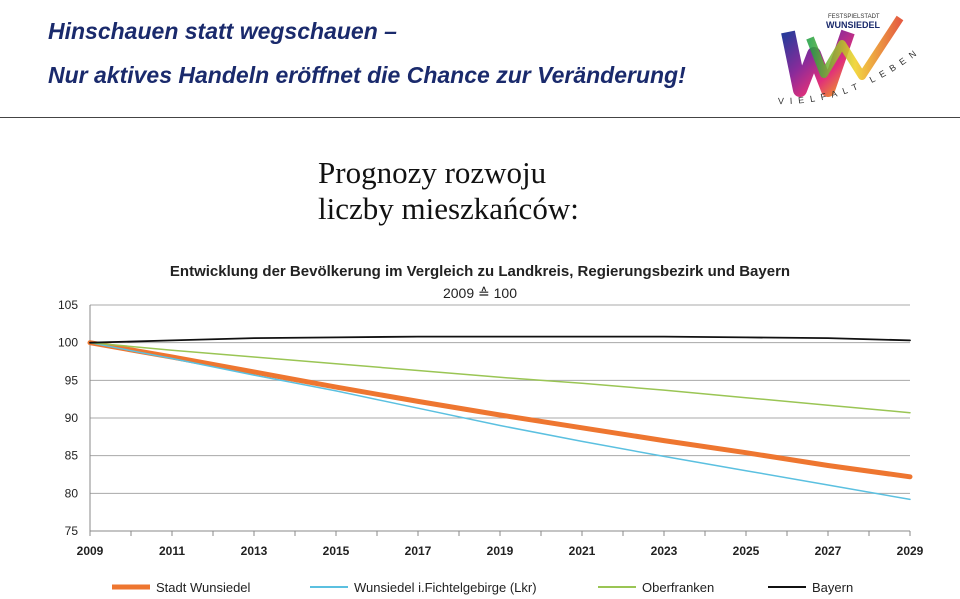 The width and height of the screenshot is (960, 599). I want to click on slide-title: Prognozy rozwoju liczby mieszkańców:, so click(448, 191).